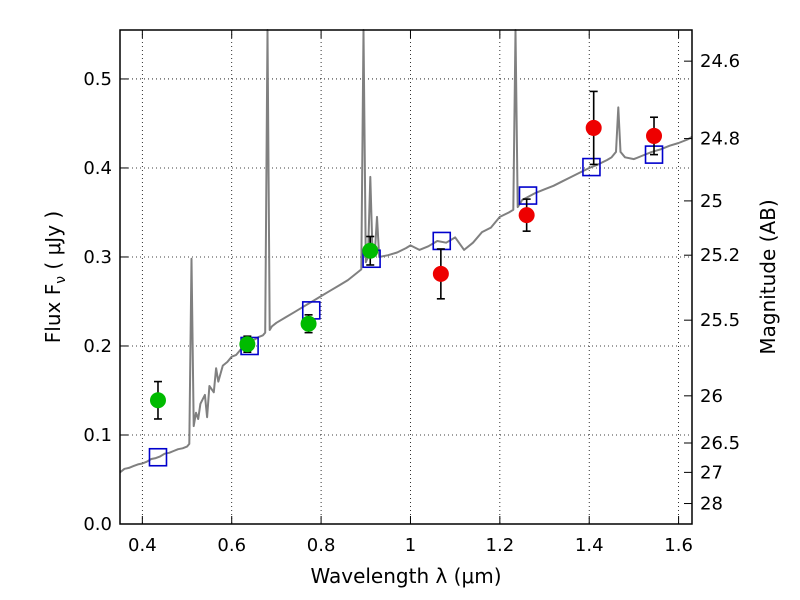 The image size is (800, 600). What do you see at coordinates (321, 545) in the screenshot?
I see `x-tick-label: 0.8` at bounding box center [321, 545].